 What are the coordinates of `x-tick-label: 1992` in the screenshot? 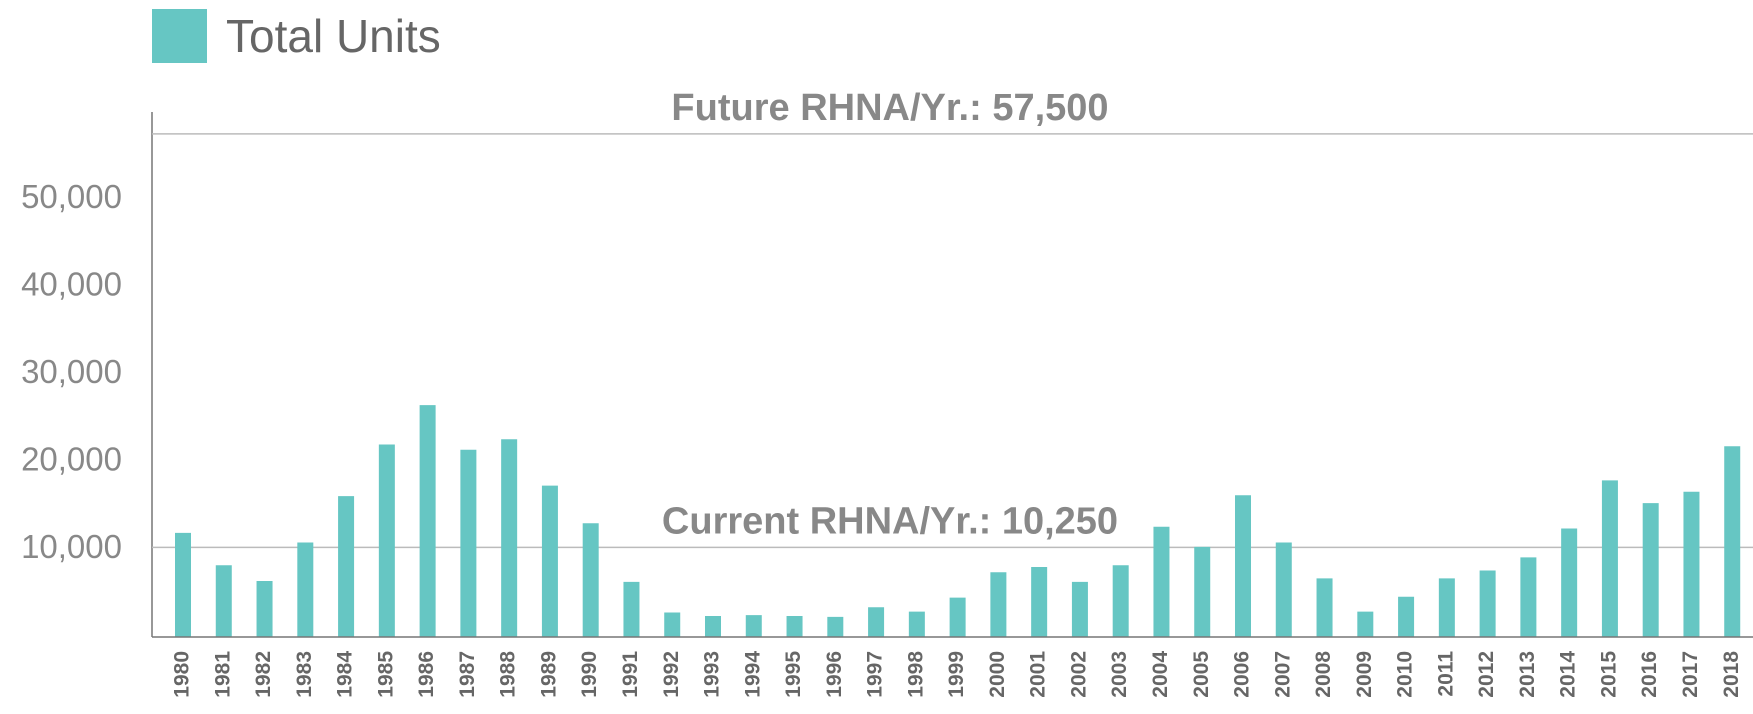 It's located at (671, 674).